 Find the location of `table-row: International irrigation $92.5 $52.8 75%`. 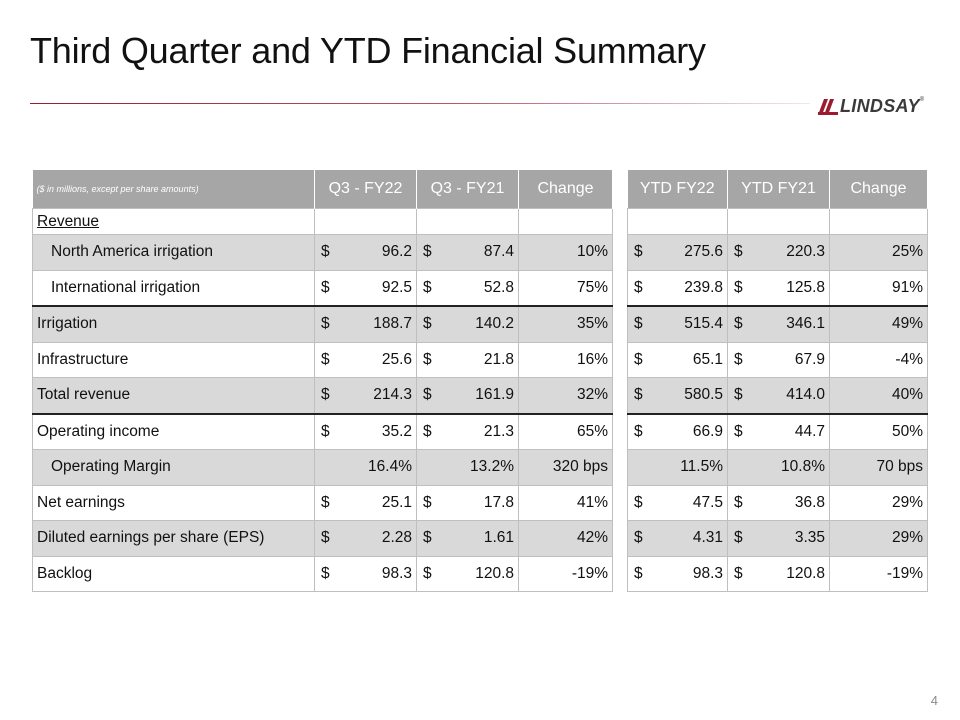

table-row: International irrigation $92.5 $52.8 75% is located at coordinates (322, 288).